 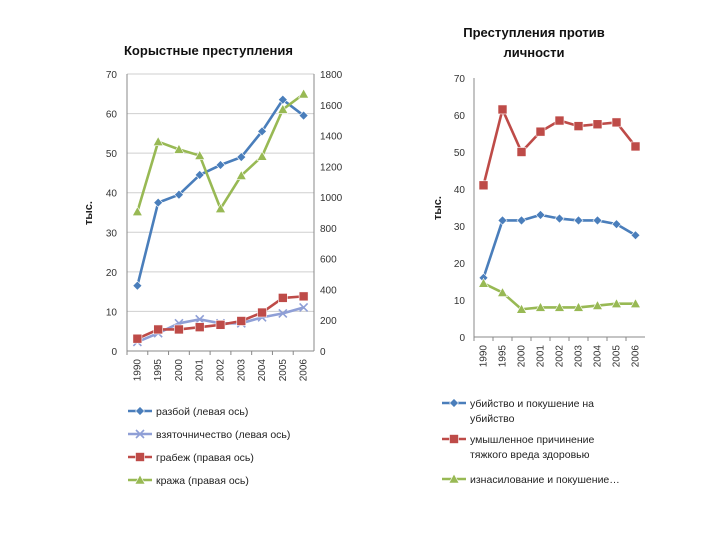 What do you see at coordinates (462, 338) in the screenshot?
I see `y-axis-tick-label: 0` at bounding box center [462, 338].